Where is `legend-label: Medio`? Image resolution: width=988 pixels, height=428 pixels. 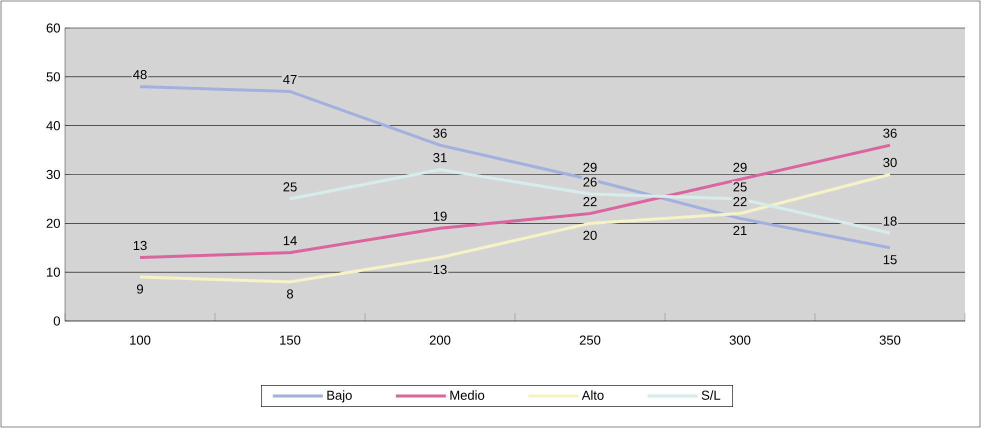 legend-label: Medio is located at coordinates (467, 395).